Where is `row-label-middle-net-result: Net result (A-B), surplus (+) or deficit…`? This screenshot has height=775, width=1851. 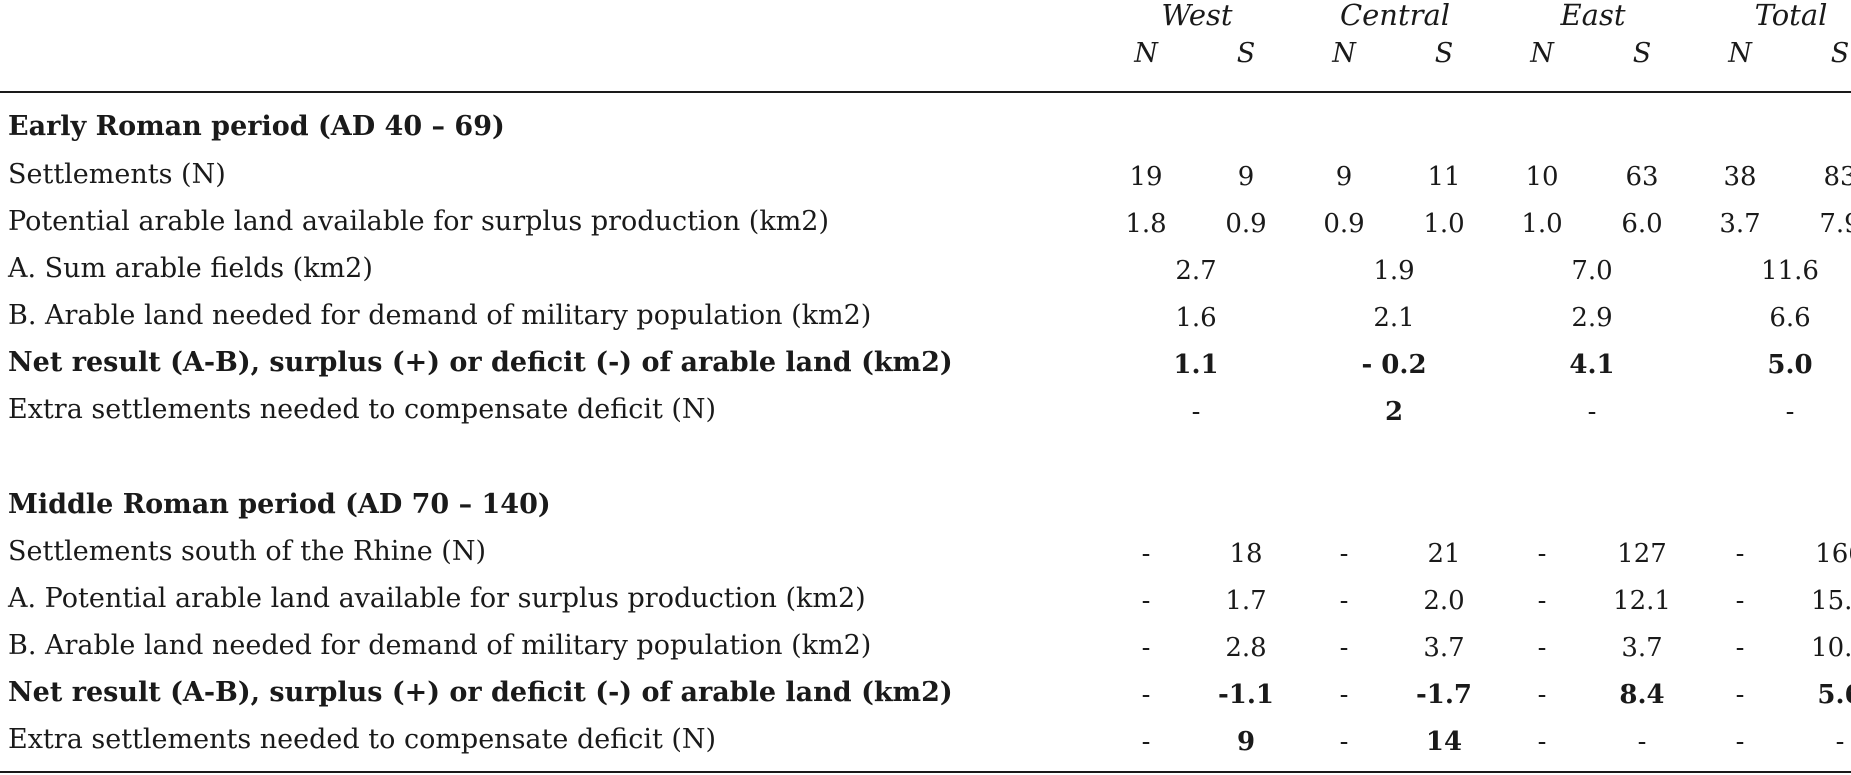 row-label-middle-net-result: Net result (A-B), surplus (+) or deficit… is located at coordinates (480, 692).